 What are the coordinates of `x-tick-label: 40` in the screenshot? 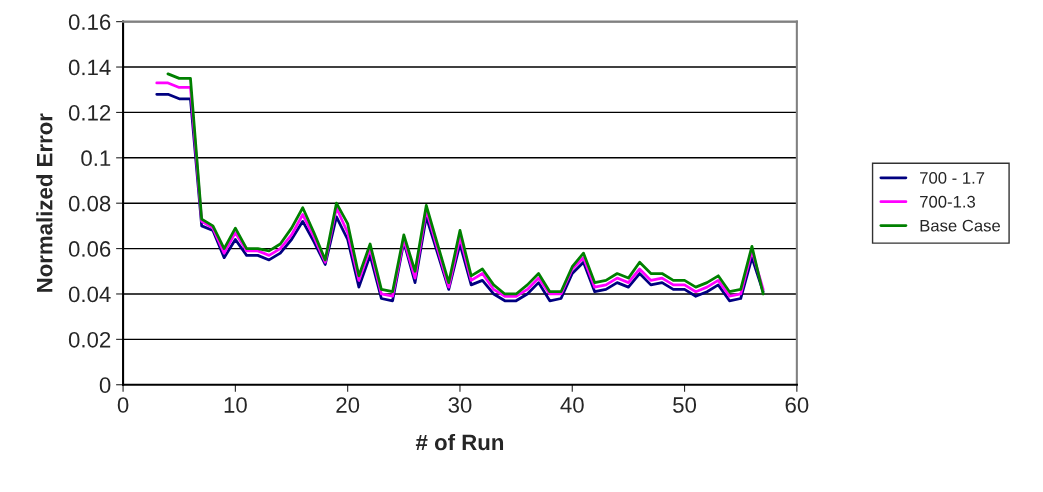 It's located at (572, 405).